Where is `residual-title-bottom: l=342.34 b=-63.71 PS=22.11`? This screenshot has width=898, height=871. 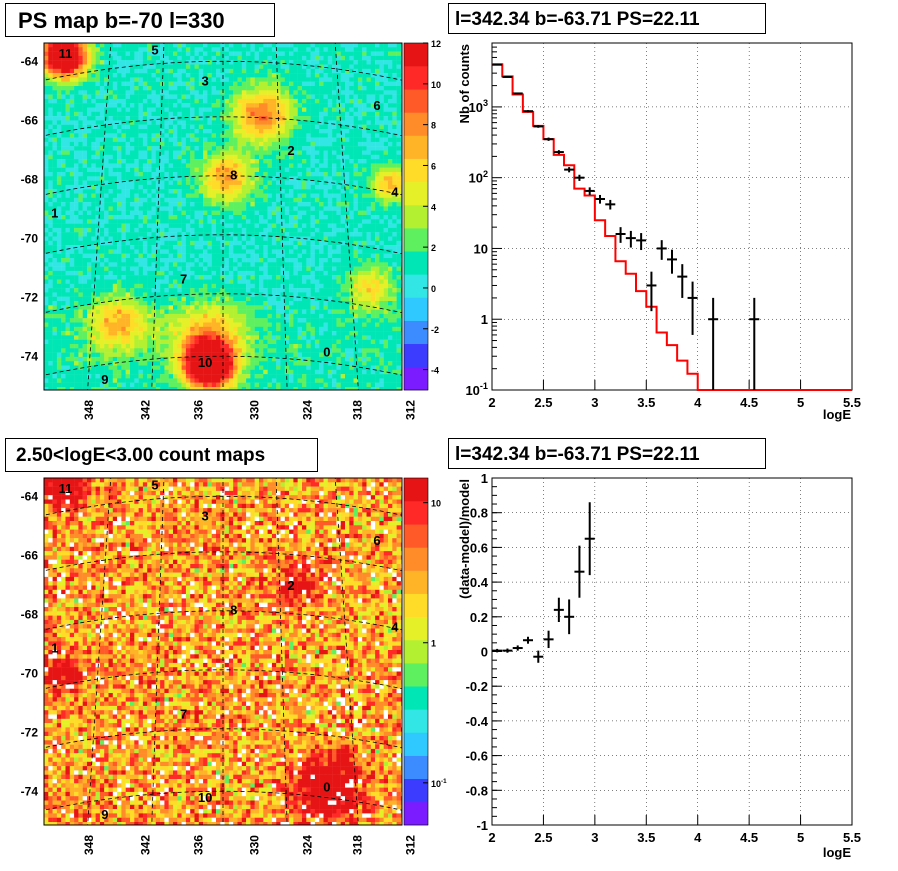
residual-title-bottom: l=342.34 b=-63.71 PS=22.11 is located at coordinates (607, 453).